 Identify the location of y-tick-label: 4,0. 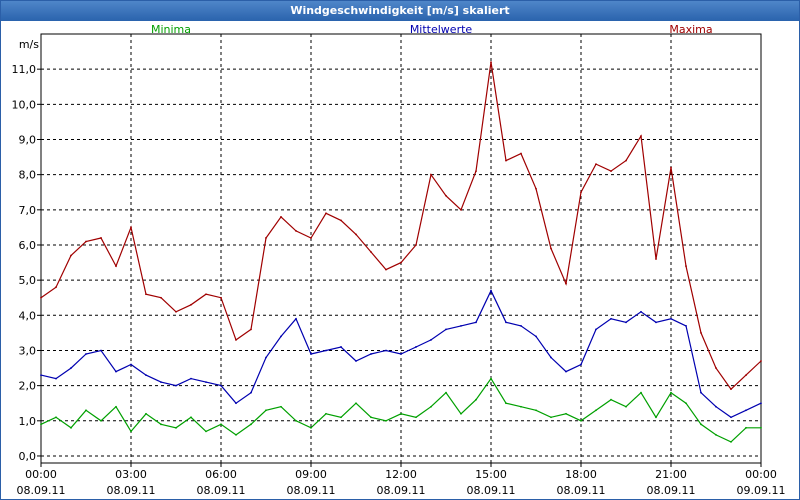
(28, 315).